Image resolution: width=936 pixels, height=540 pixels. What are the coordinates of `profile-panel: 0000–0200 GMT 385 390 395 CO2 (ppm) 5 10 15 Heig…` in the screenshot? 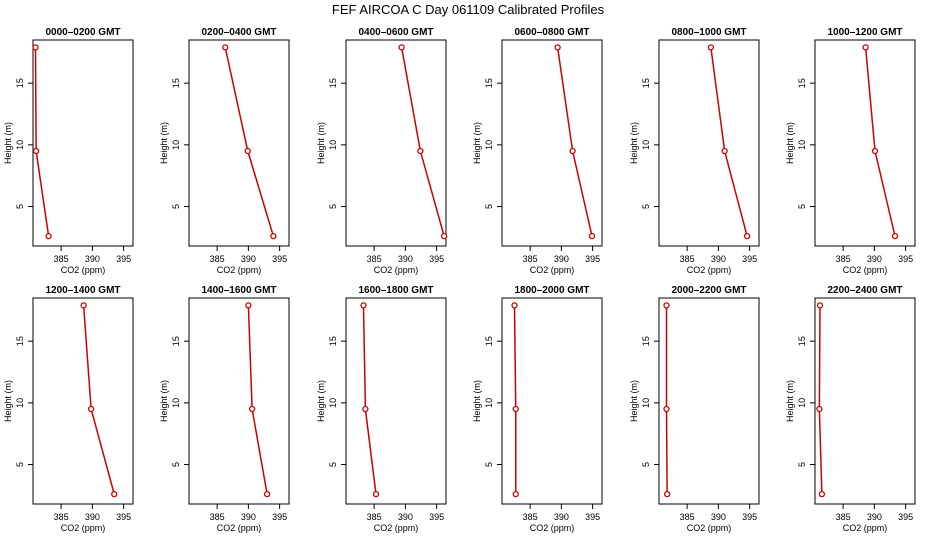 It's located at (68, 151).